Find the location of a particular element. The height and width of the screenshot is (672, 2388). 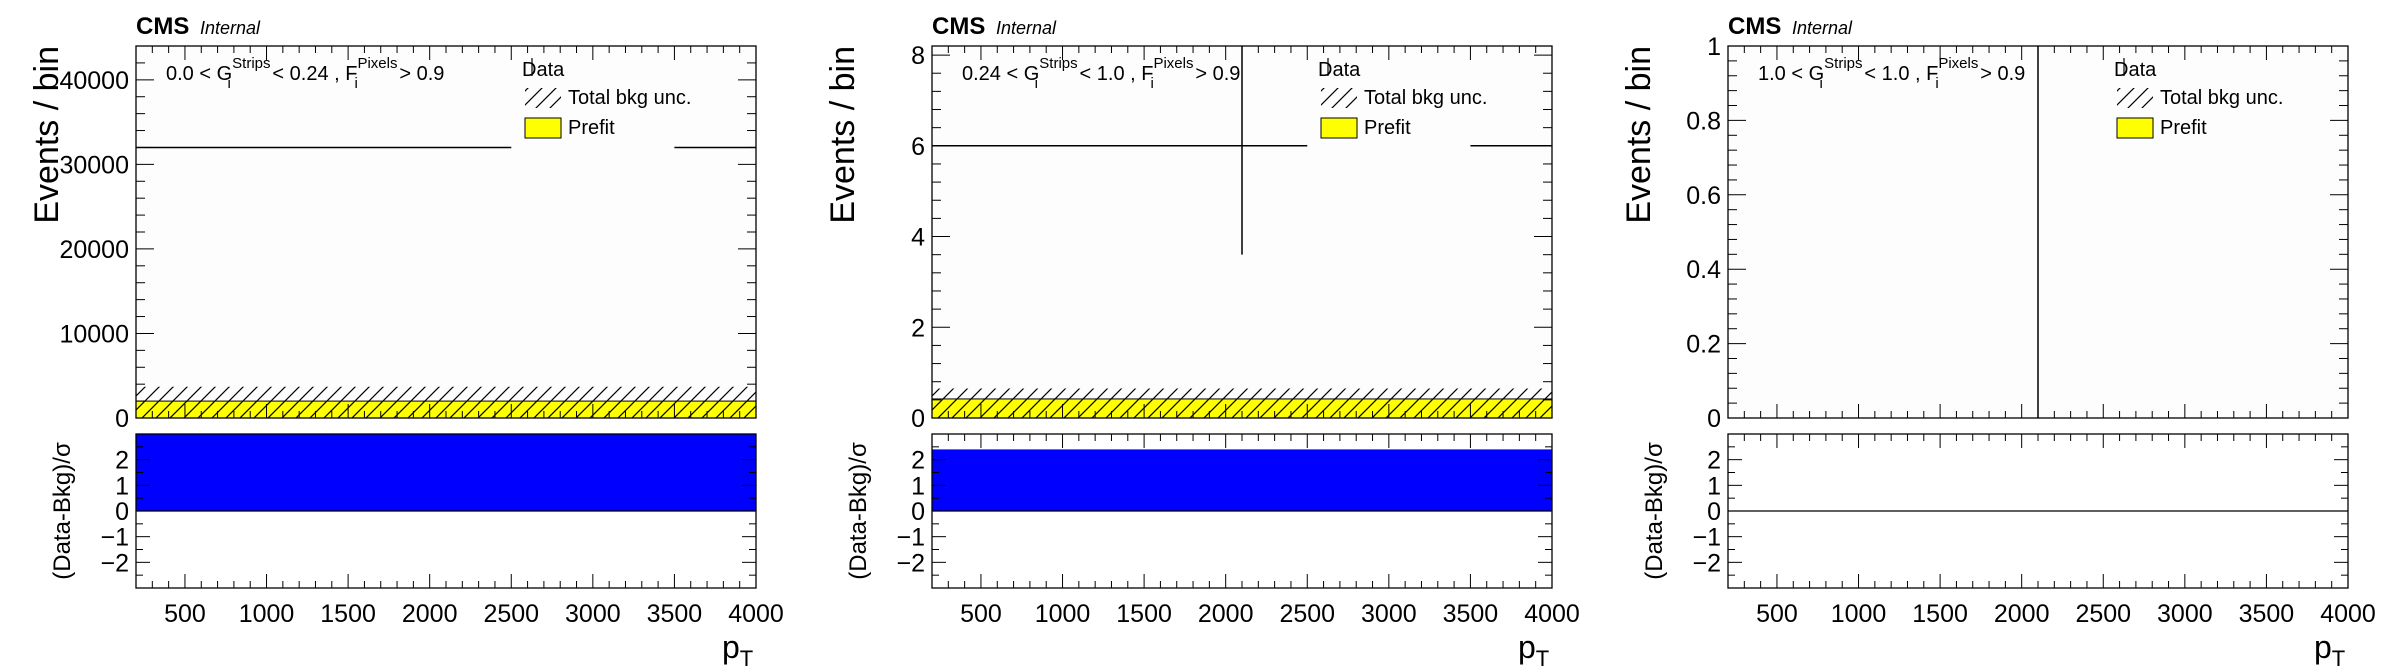

region-label-part: 1.0 < G is located at coordinates (1791, 74).